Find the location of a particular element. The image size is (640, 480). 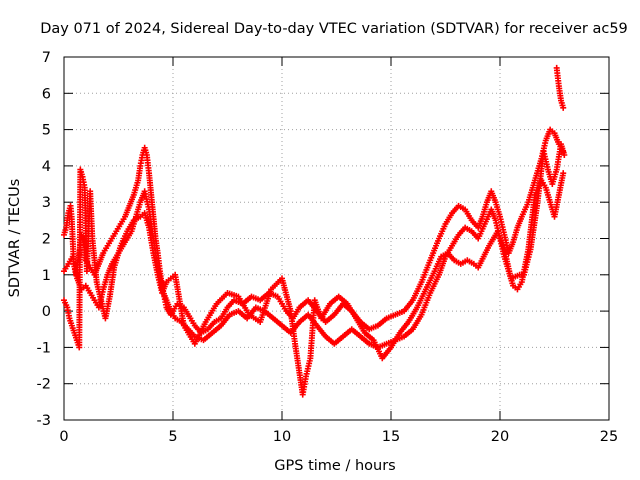

x-tick-label: 5 is located at coordinates (172, 437).